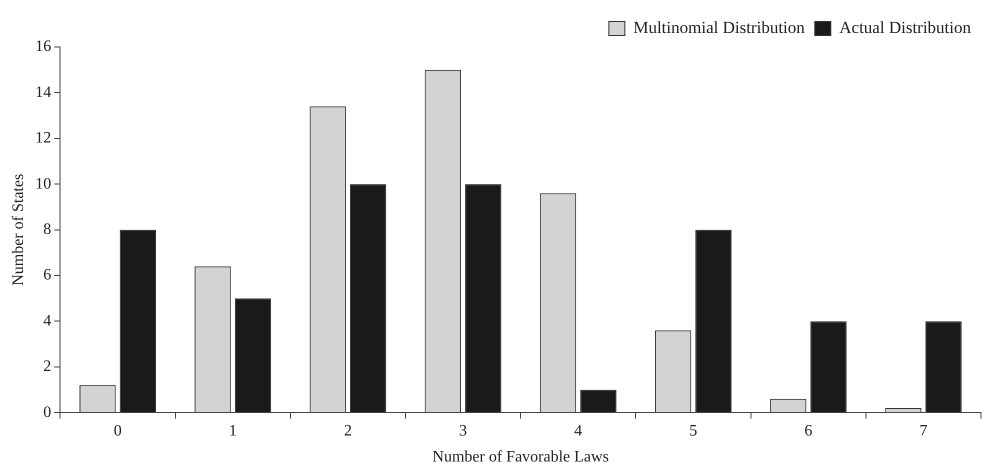 Image resolution: width=996 pixels, height=476 pixels. What do you see at coordinates (43, 47) in the screenshot?
I see `y-tick-label: 16` at bounding box center [43, 47].